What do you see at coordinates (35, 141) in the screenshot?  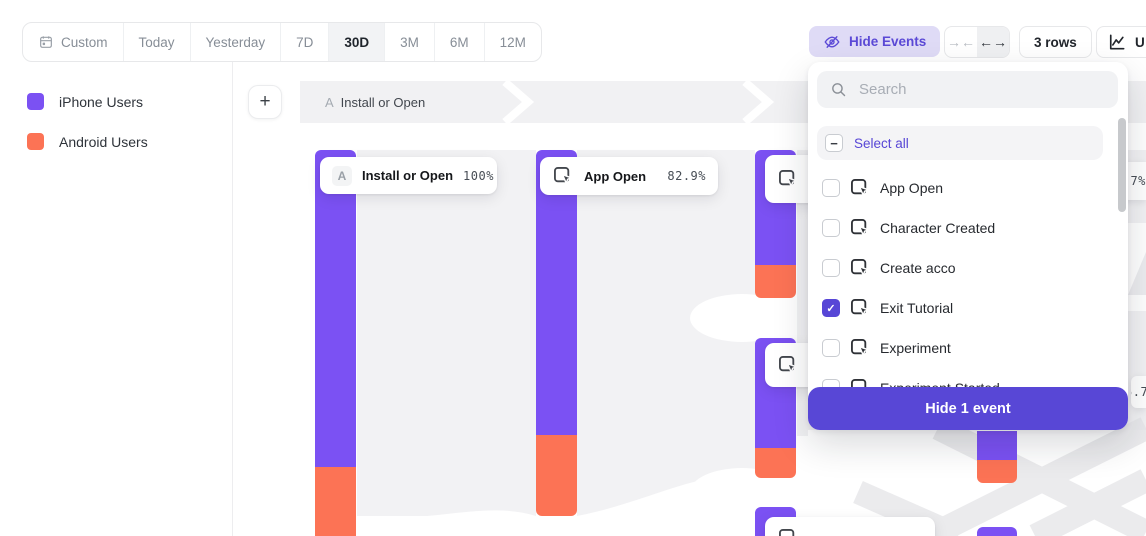 I see `android-users-swatch` at bounding box center [35, 141].